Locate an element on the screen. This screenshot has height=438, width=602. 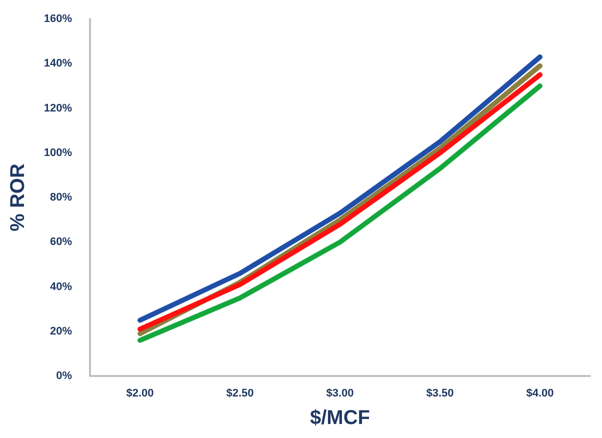
x-tick-label: $2.50 is located at coordinates (240, 394).